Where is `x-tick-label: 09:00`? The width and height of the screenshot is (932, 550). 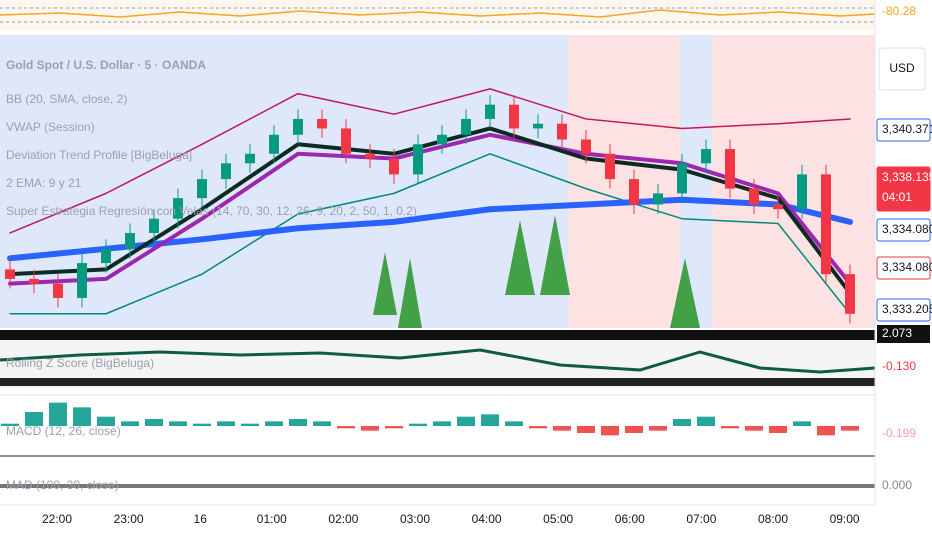
x-tick-label: 09:00 is located at coordinates (845, 519).